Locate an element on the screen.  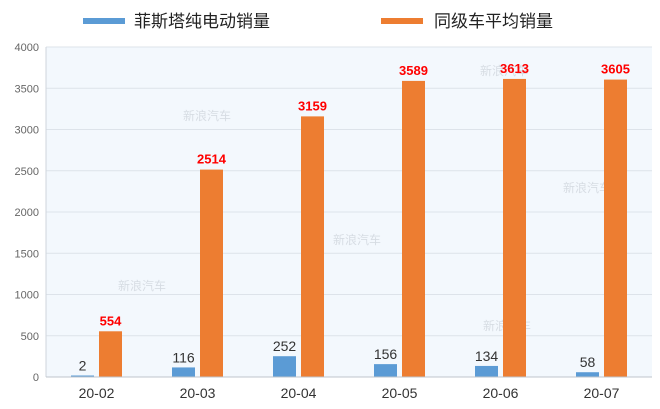
y-axis: 0 500 1000 1500 2000 2500 3000 3500 4000 is located at coordinates (31, 213).